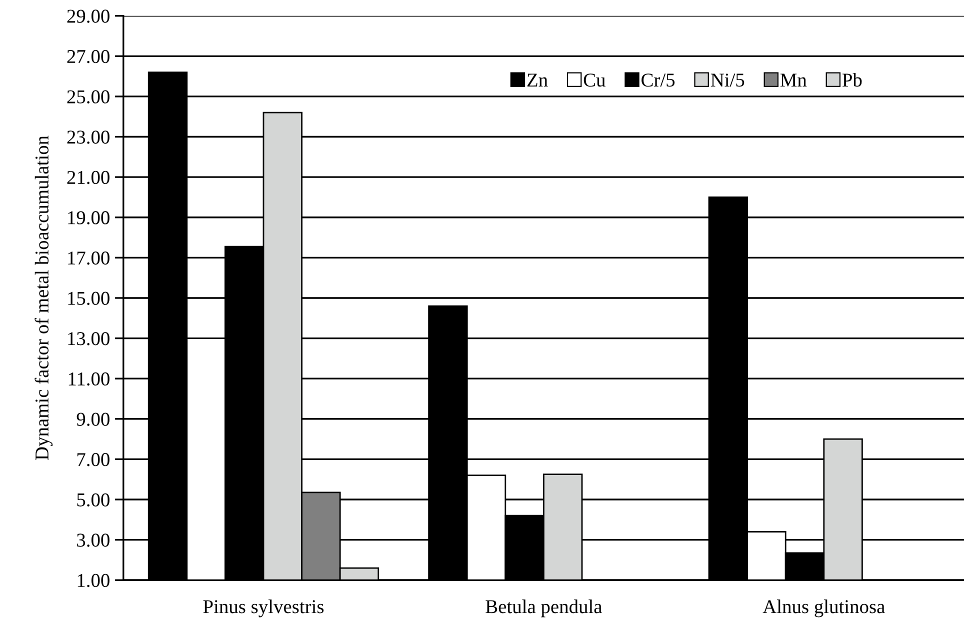  I want to click on x-tick-label: Pinus sylvestris, so click(263, 609).